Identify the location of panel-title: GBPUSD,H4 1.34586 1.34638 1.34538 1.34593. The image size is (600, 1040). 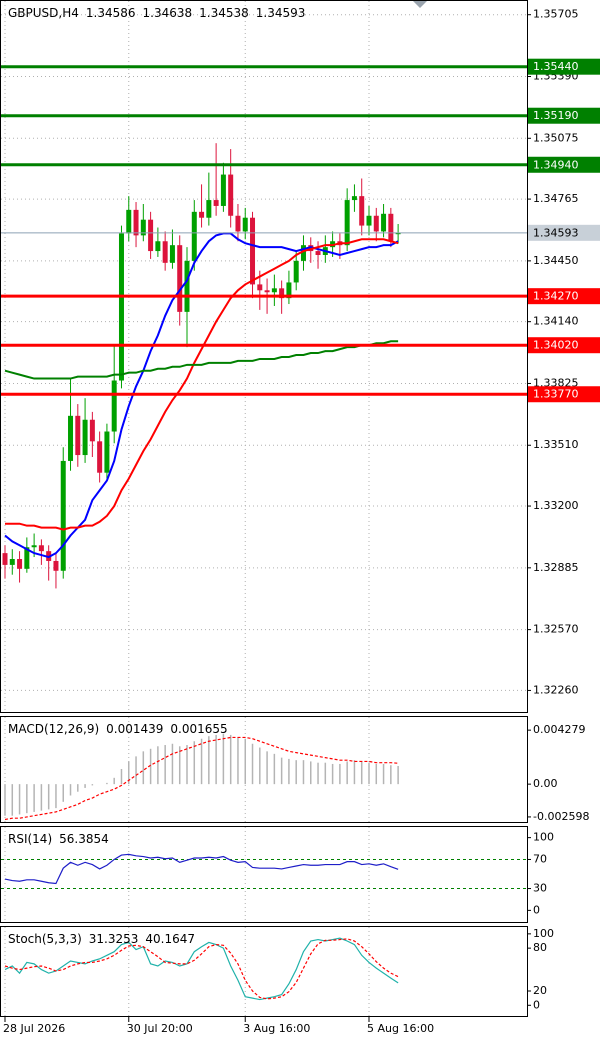
(156, 13).